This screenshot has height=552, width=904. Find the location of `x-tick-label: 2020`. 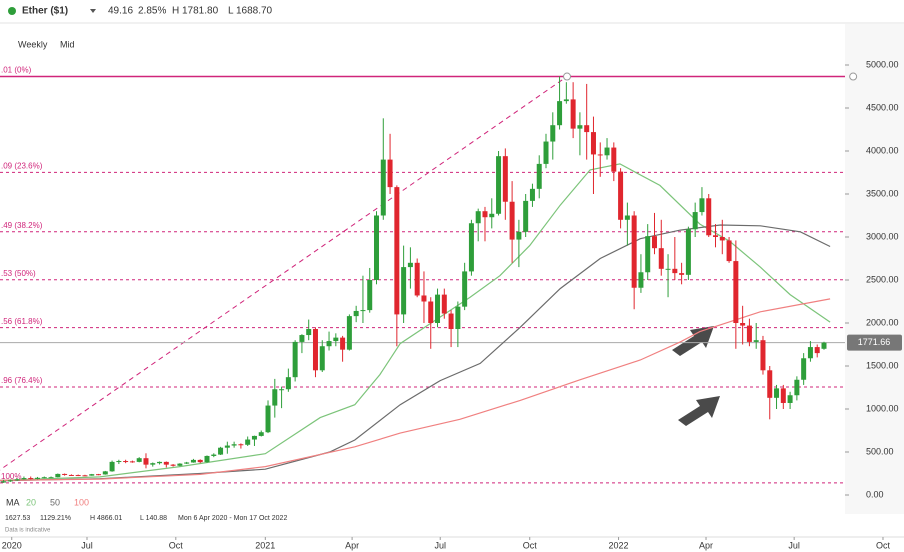

x-tick-label: 2020 is located at coordinates (12, 545).